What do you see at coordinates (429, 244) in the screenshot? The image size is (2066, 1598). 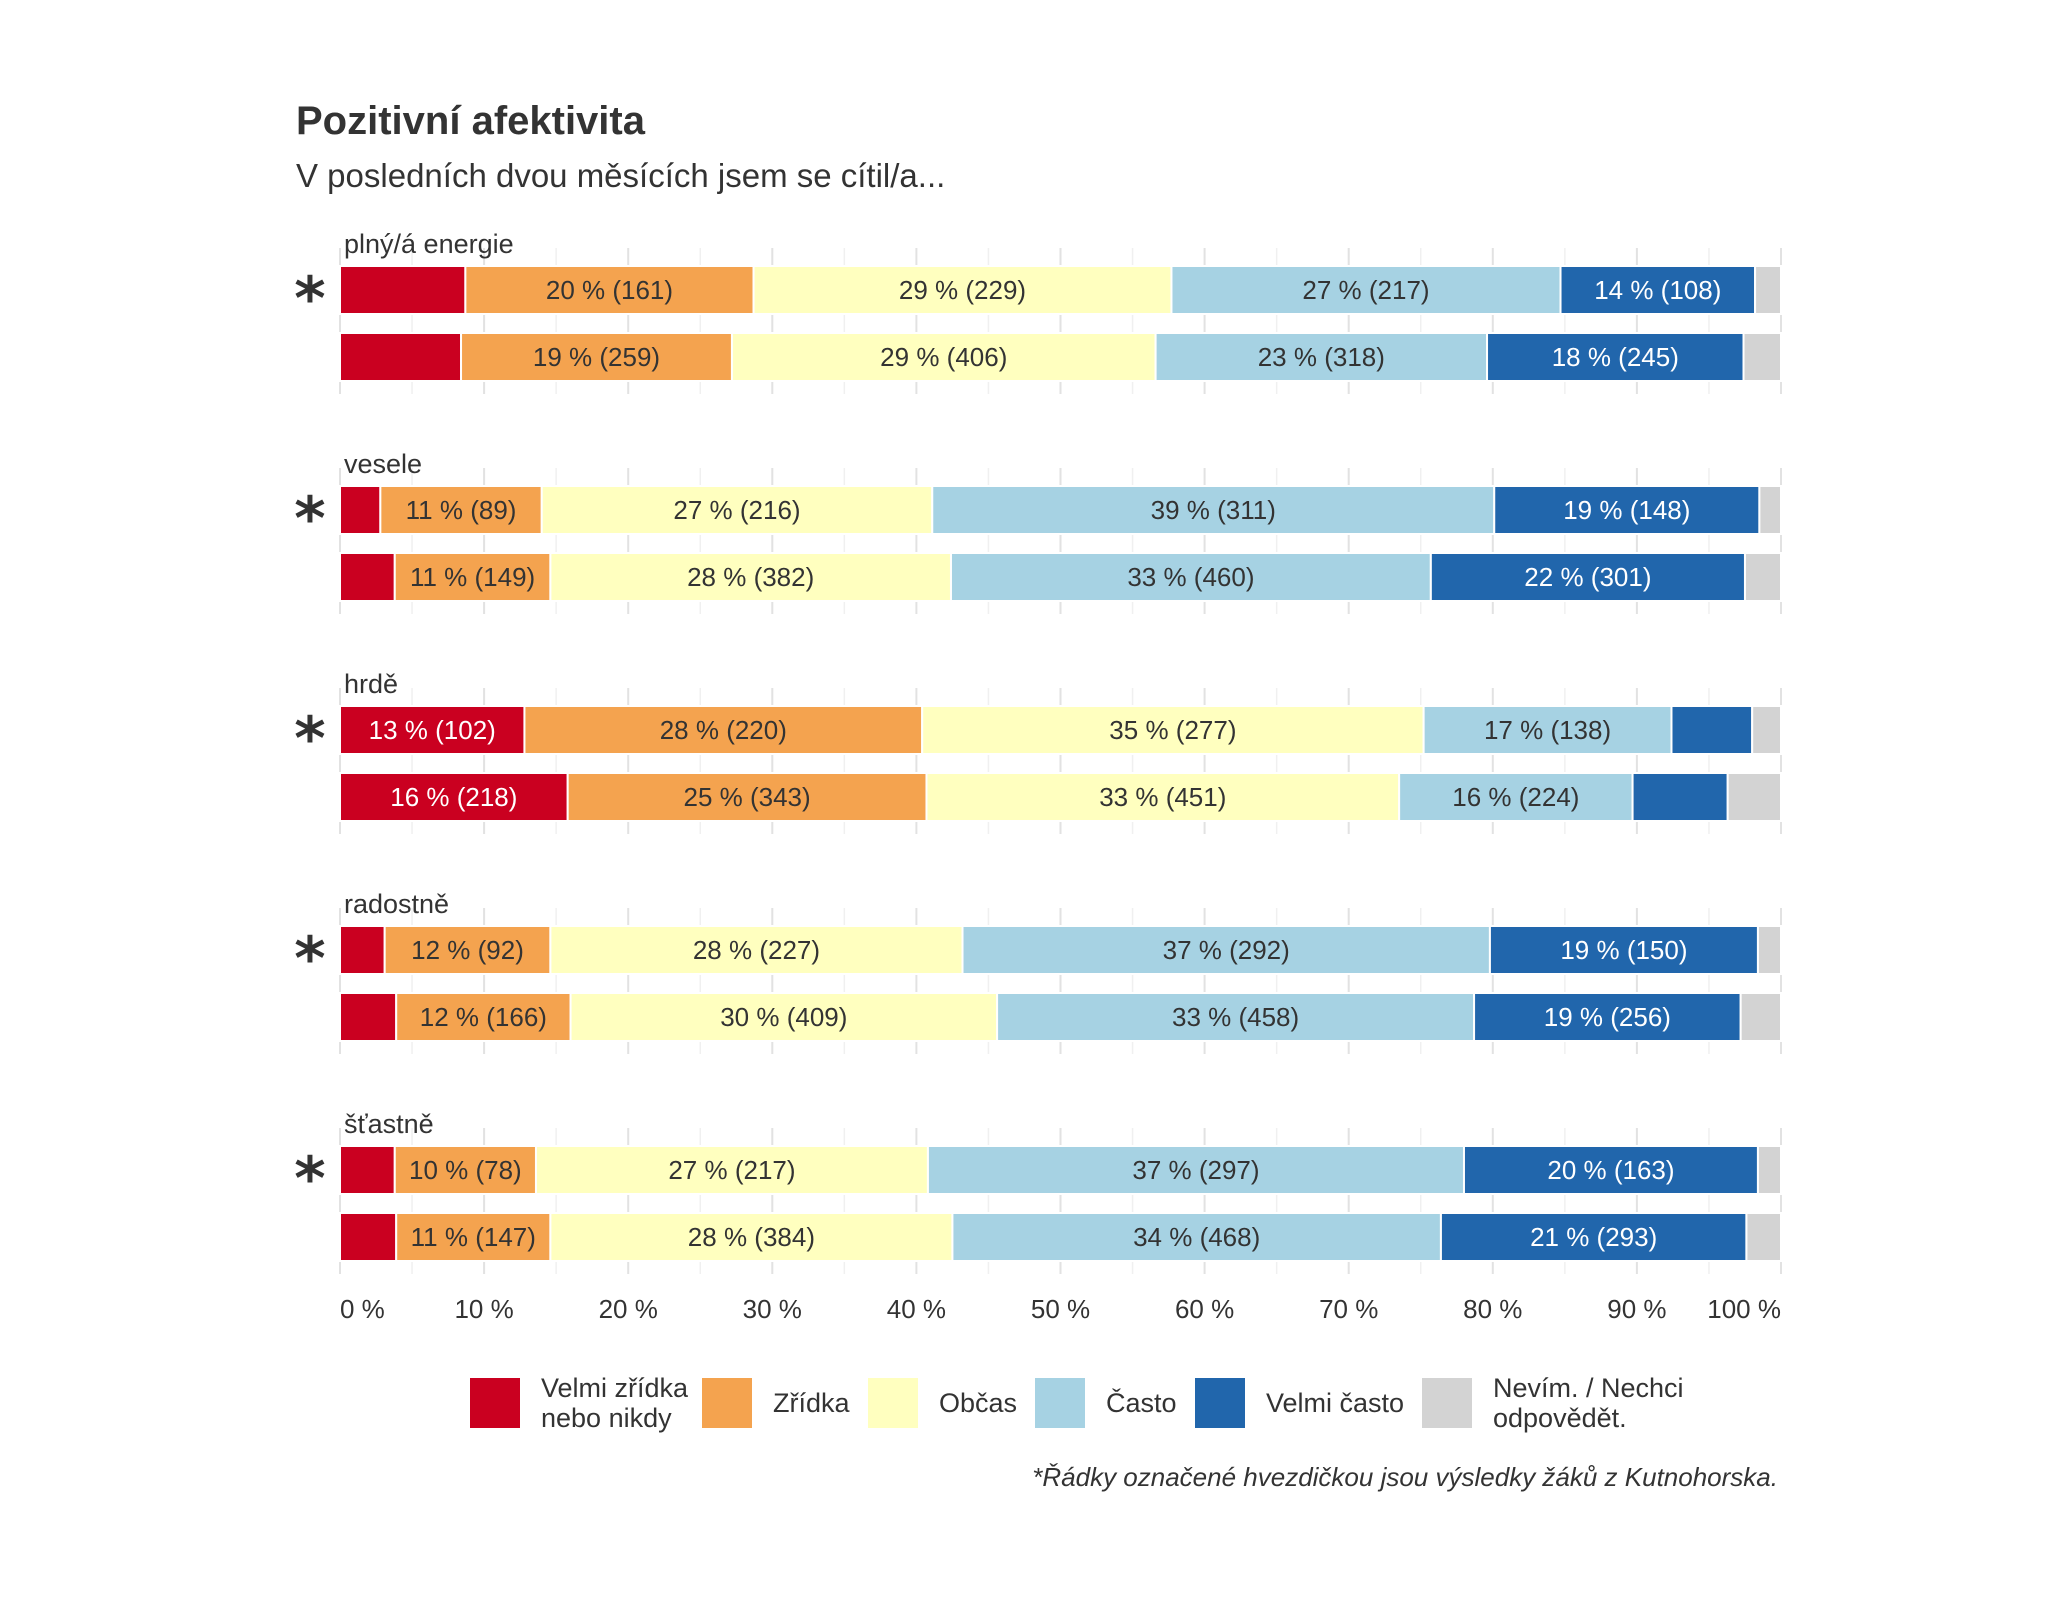 I see `group-label: plný/á energie` at bounding box center [429, 244].